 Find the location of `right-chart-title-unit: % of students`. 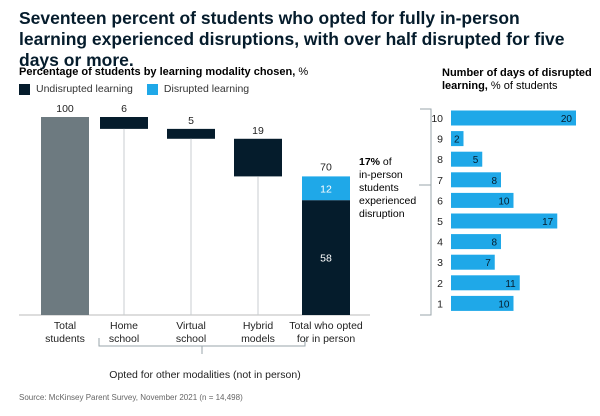

right-chart-title-unit: % of students is located at coordinates (522, 86).